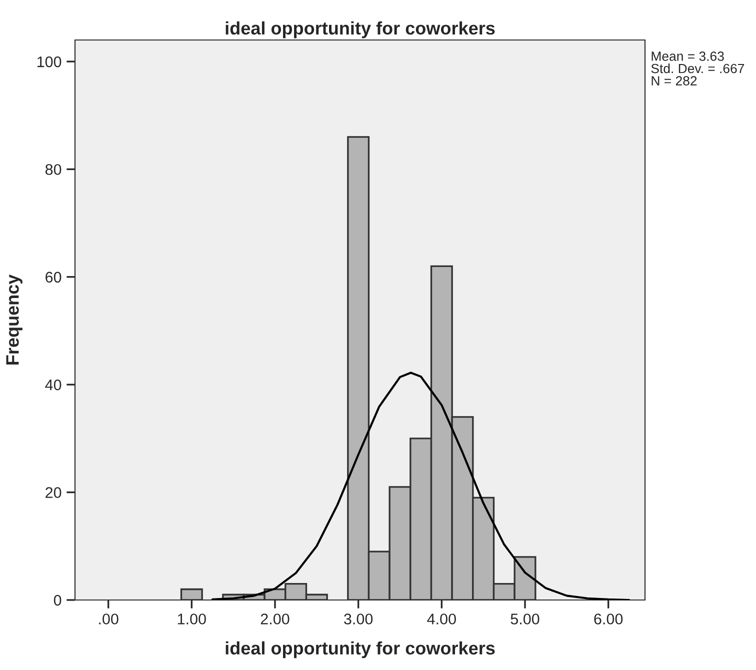 This screenshot has width=756, height=670. I want to click on y-tick-label: 0, so click(58, 600).